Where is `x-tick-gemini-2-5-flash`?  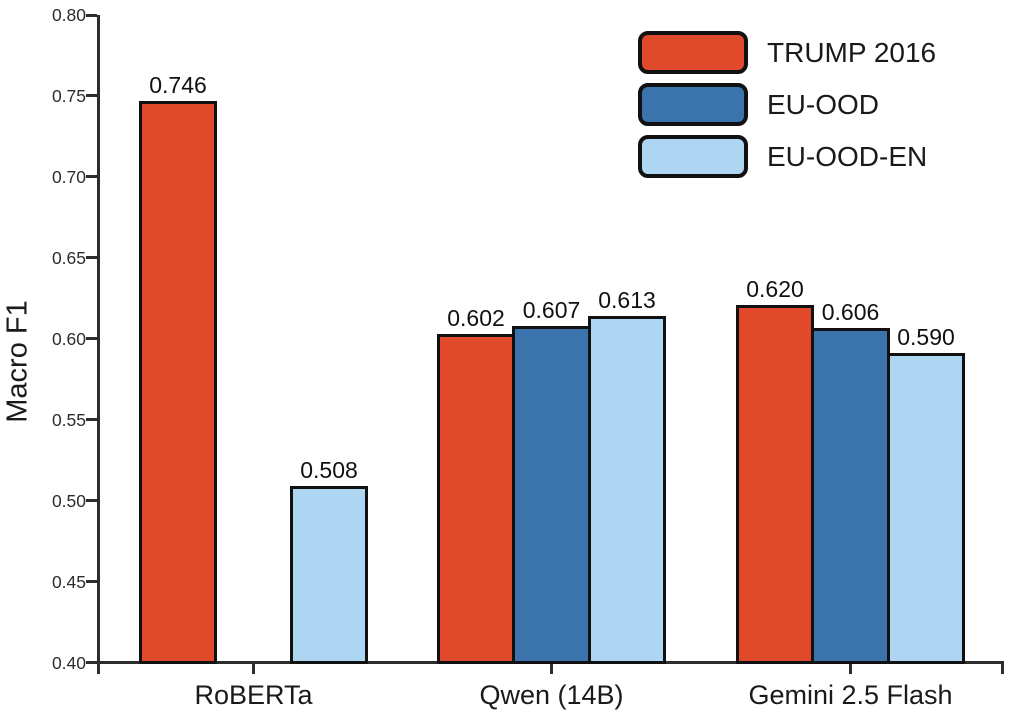
x-tick-gemini-2-5-flash is located at coordinates (850, 667).